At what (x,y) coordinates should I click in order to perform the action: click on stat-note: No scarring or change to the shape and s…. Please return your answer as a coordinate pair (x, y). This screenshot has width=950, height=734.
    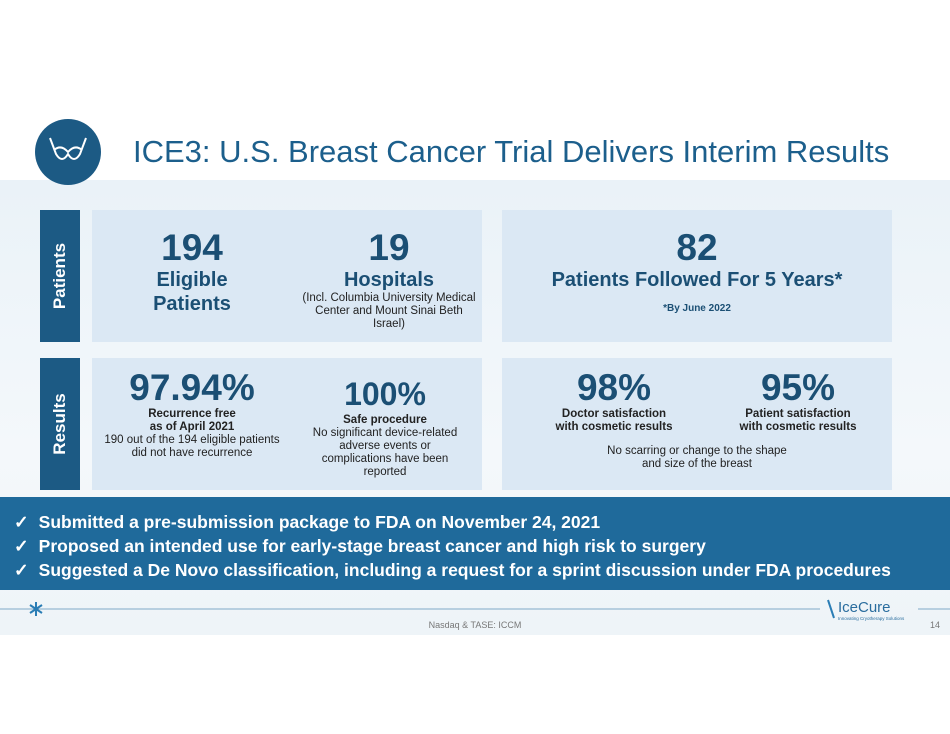
    Looking at the image, I should click on (697, 457).